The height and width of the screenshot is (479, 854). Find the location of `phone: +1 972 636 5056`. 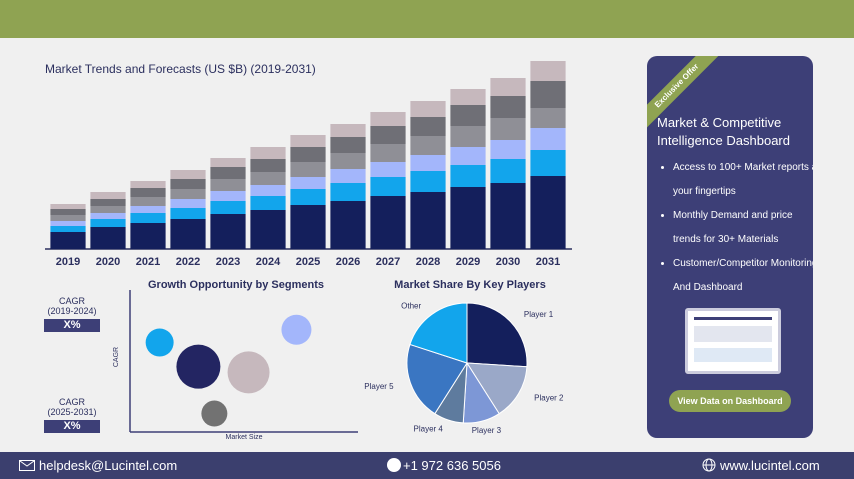

phone: +1 972 636 5056 is located at coordinates (444, 465).